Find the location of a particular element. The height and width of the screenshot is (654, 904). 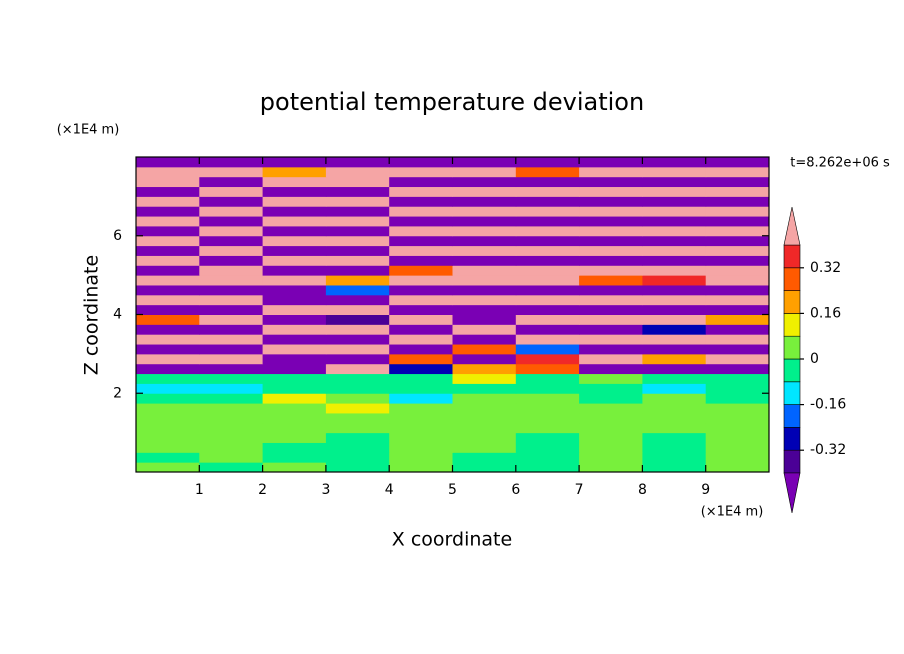

y-tick-label: 4 is located at coordinates (117, 315).